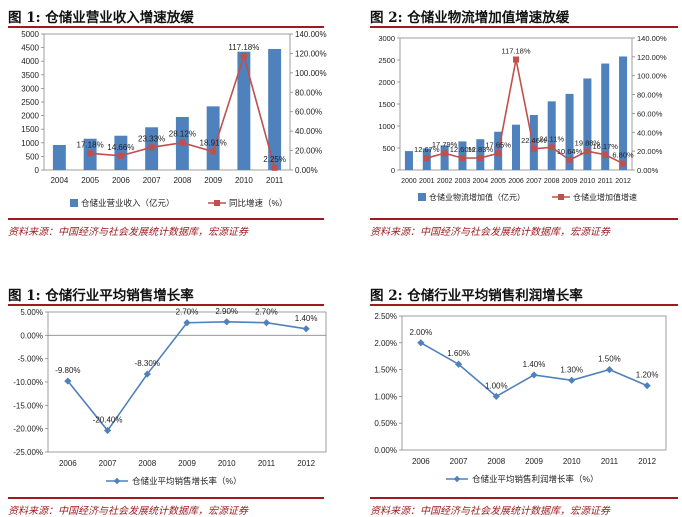 Image resolution: width=682 pixels, height=517 pixels. Describe the element at coordinates (385, 370) in the screenshot. I see `y-tick-label: 1.50%` at that location.